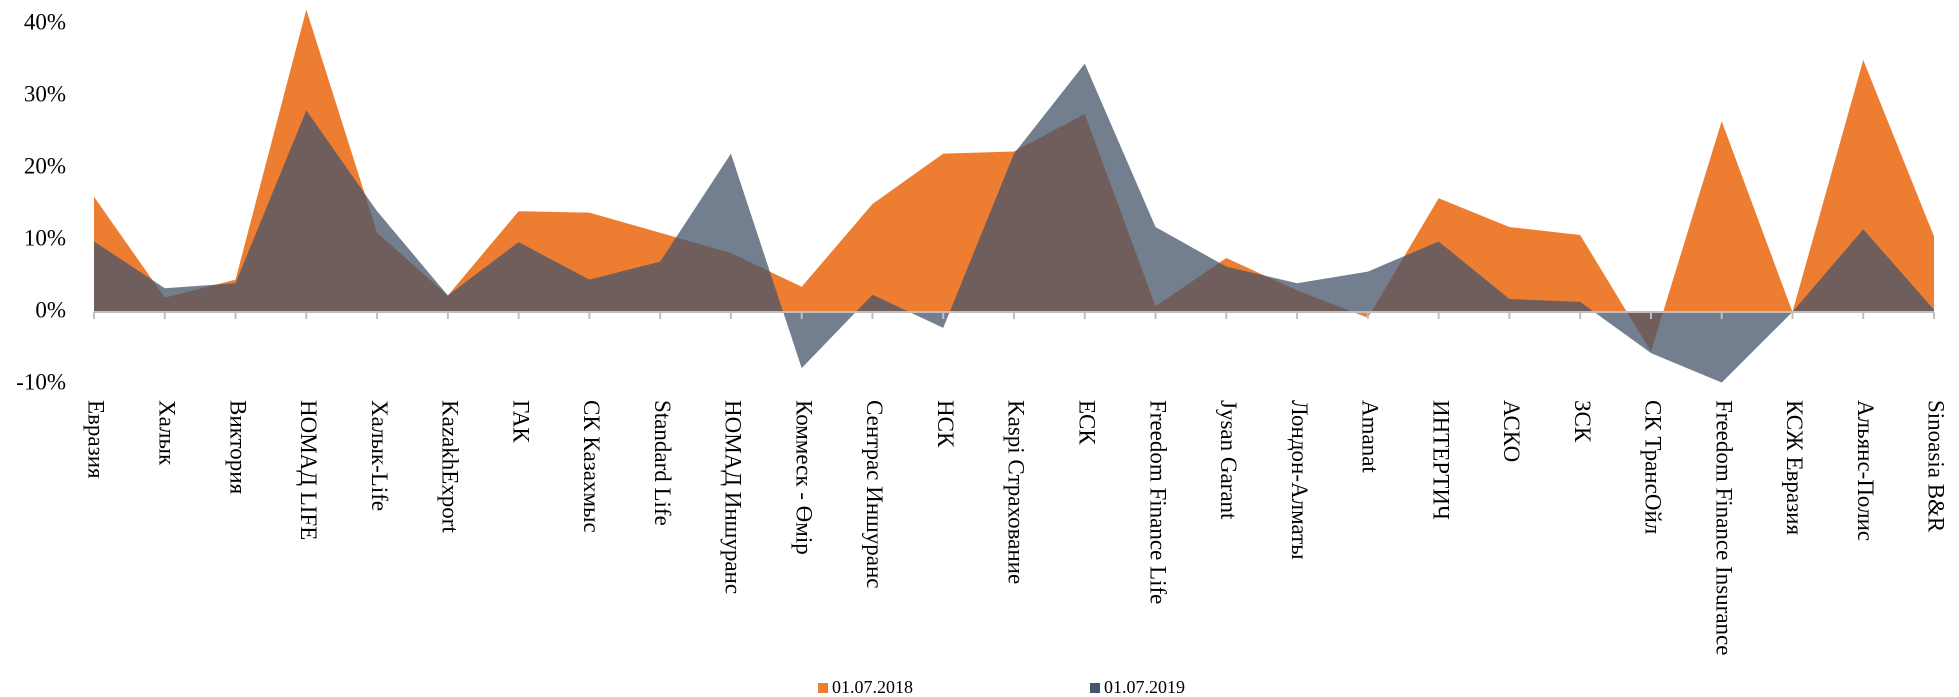 The width and height of the screenshot is (1959, 697). Describe the element at coordinates (520, 421) in the screenshot. I see `x-tick-label: ГАК` at that location.